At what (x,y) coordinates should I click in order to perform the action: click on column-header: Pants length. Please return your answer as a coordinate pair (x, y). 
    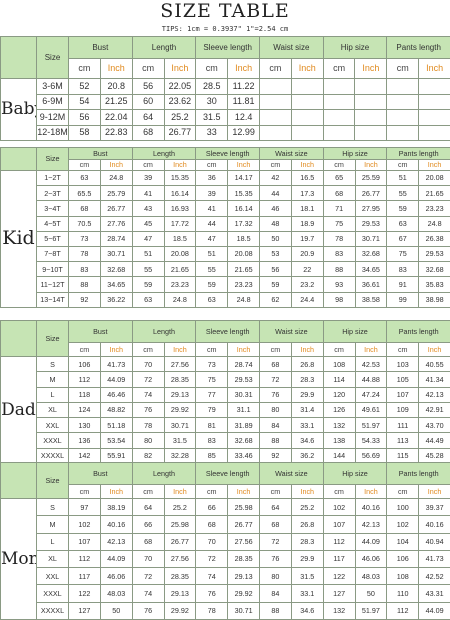
    Looking at the image, I should click on (418, 154).